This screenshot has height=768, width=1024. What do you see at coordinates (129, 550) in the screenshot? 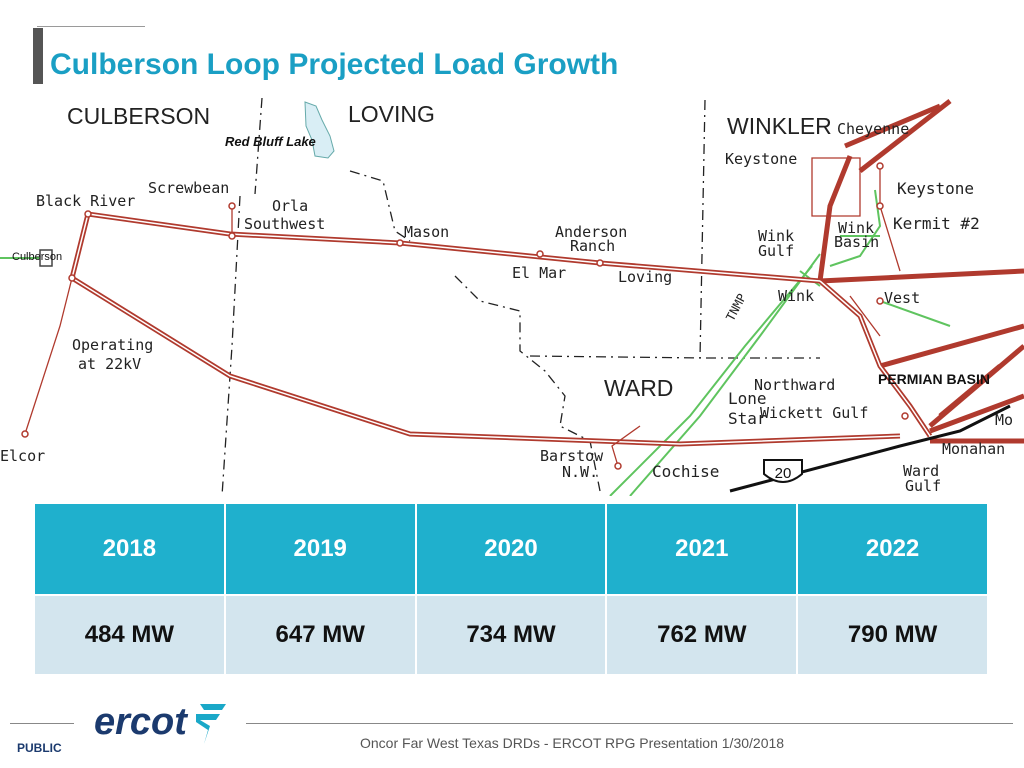
I see `year-cell: 2018` at bounding box center [129, 550].